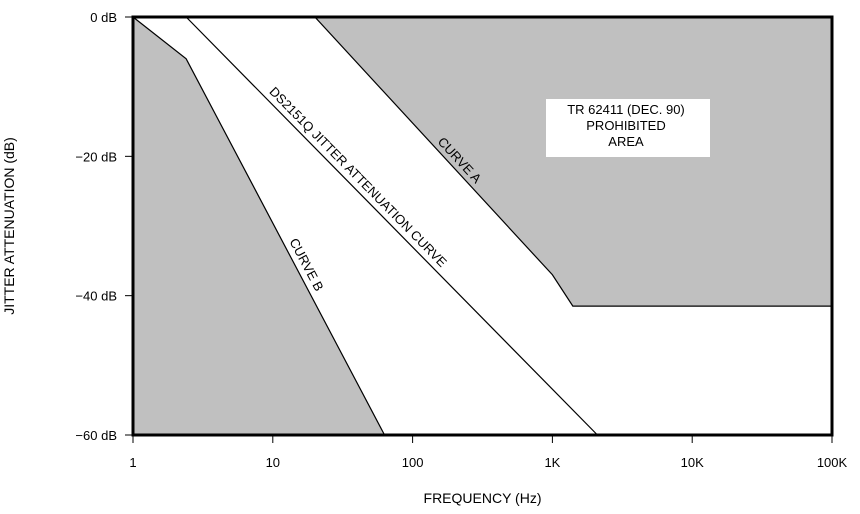  What do you see at coordinates (832, 462) in the screenshot?
I see `x-tick-label: 100K` at bounding box center [832, 462].